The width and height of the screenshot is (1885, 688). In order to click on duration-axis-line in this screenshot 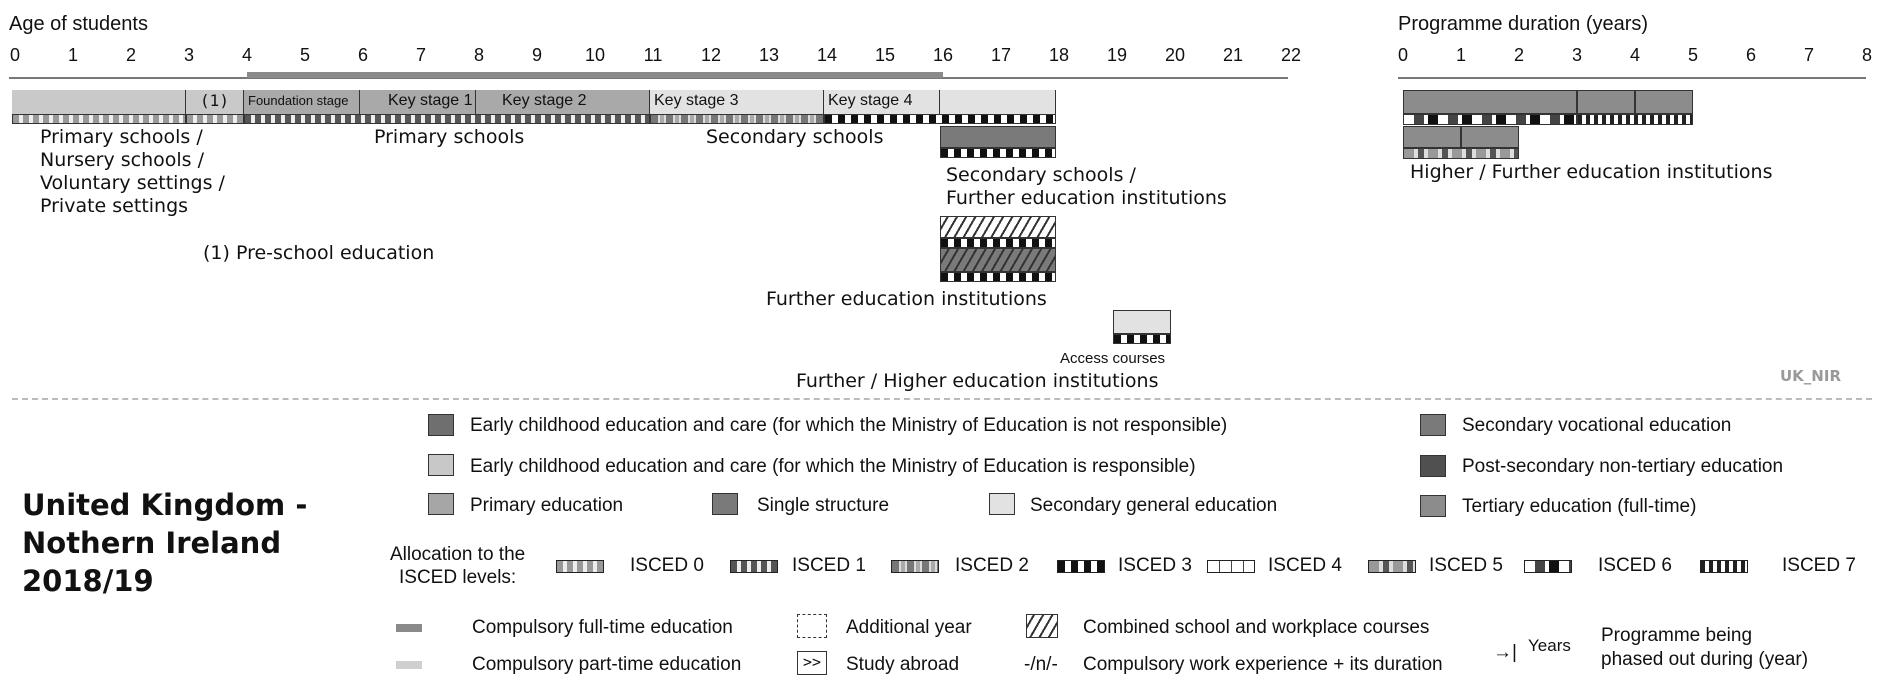, I will do `click(1632, 78)`.